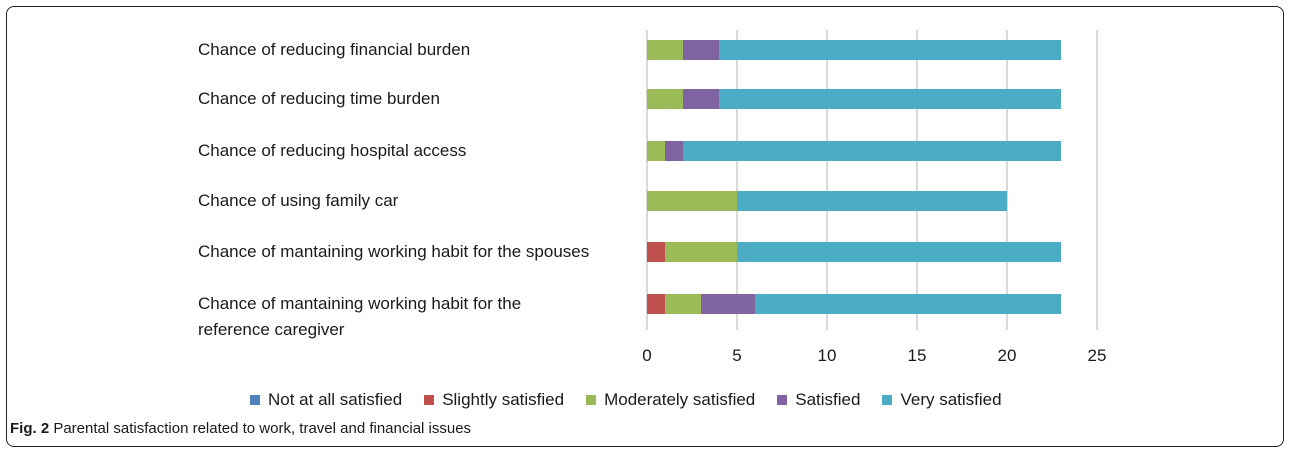  I want to click on legend-item: Moderately satisfied, so click(670, 400).